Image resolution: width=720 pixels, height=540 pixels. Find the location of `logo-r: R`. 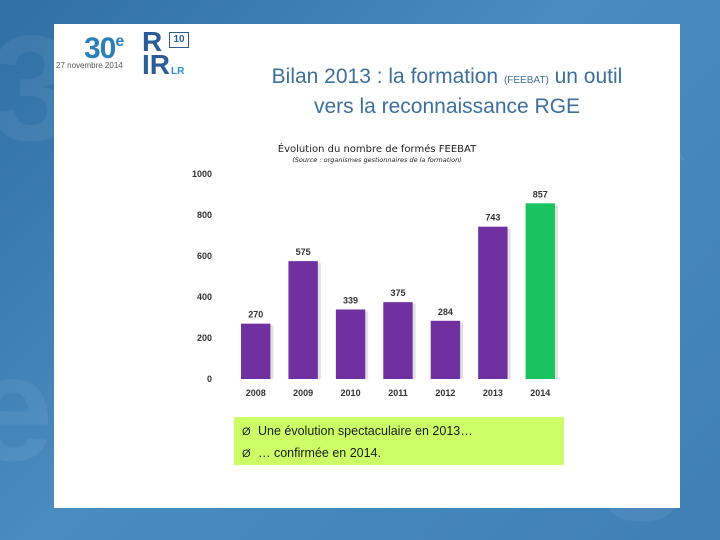

logo-r: R is located at coordinates (152, 41).